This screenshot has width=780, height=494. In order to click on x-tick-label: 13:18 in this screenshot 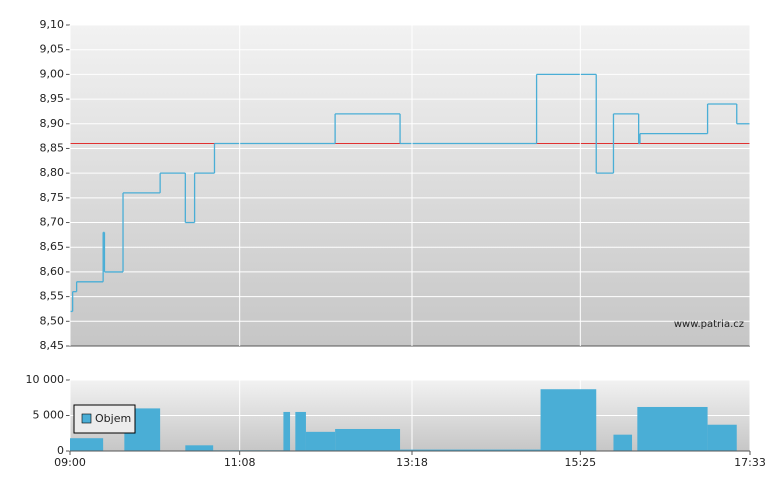, I will do `click(412, 462)`.